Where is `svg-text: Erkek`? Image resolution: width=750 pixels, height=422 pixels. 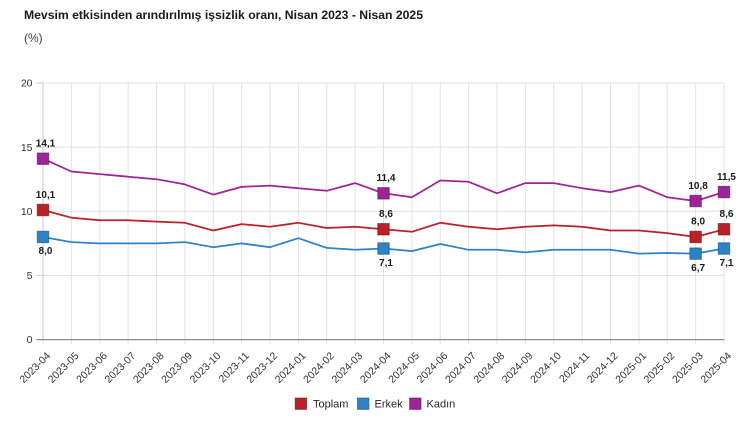 svg-text: Erkek is located at coordinates (389, 405).